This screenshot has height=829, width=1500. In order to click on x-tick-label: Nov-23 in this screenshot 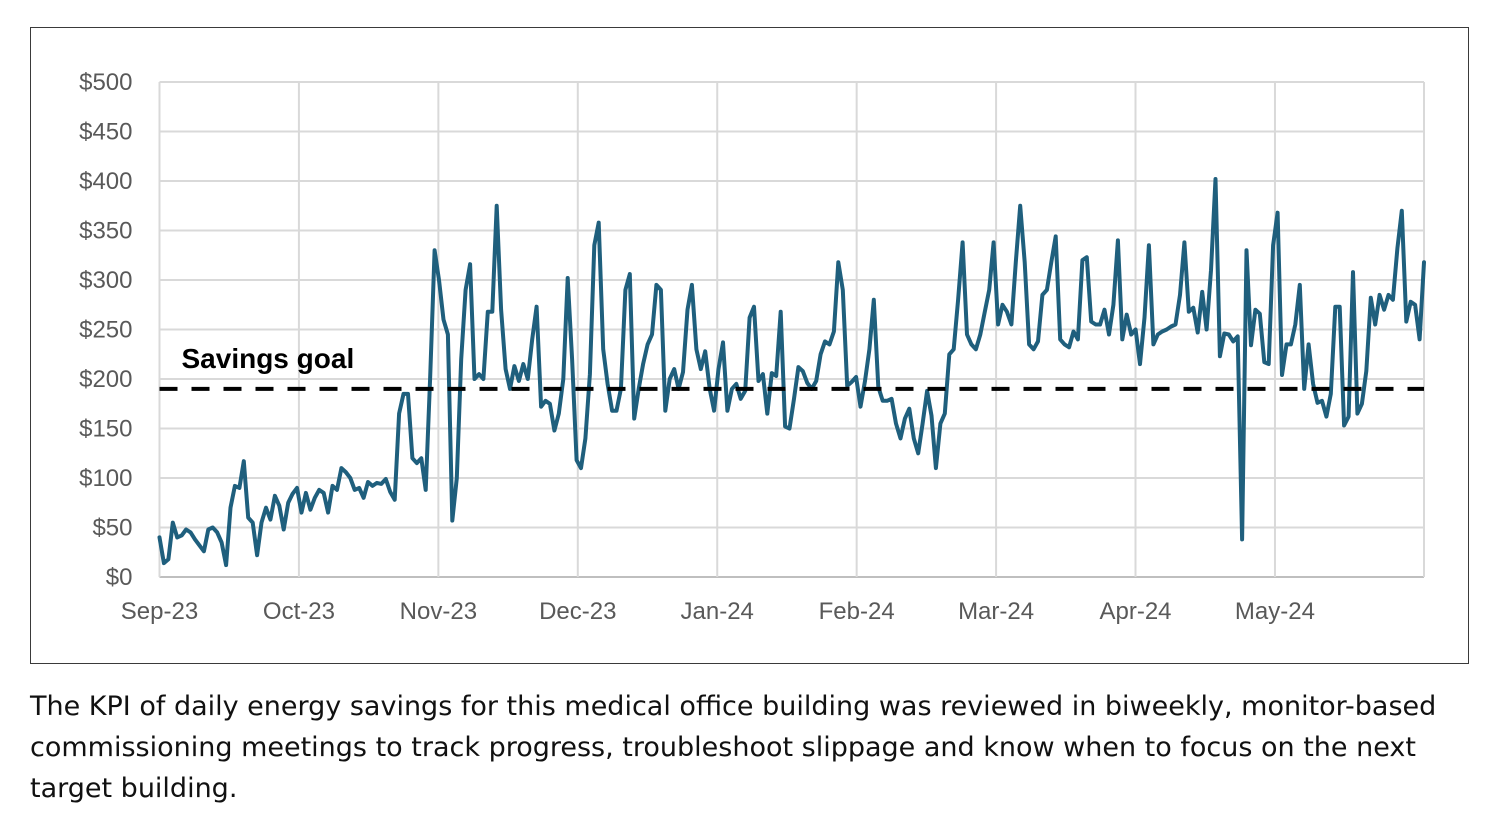, I will do `click(438, 611)`.